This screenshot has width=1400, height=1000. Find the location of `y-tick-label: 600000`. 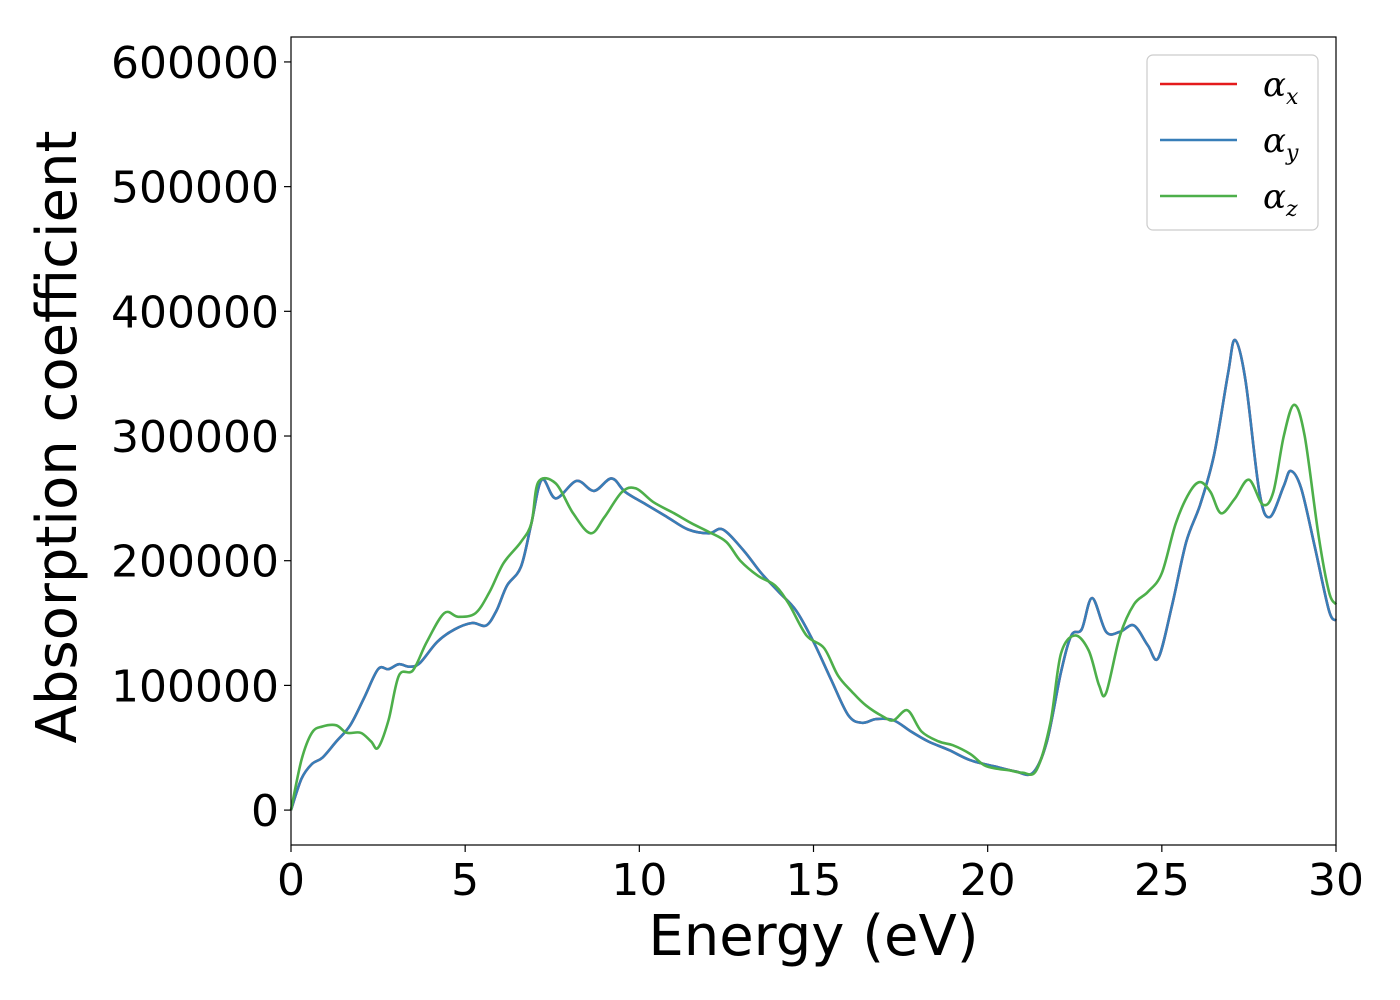

y-tick-label: 600000 is located at coordinates (195, 63).